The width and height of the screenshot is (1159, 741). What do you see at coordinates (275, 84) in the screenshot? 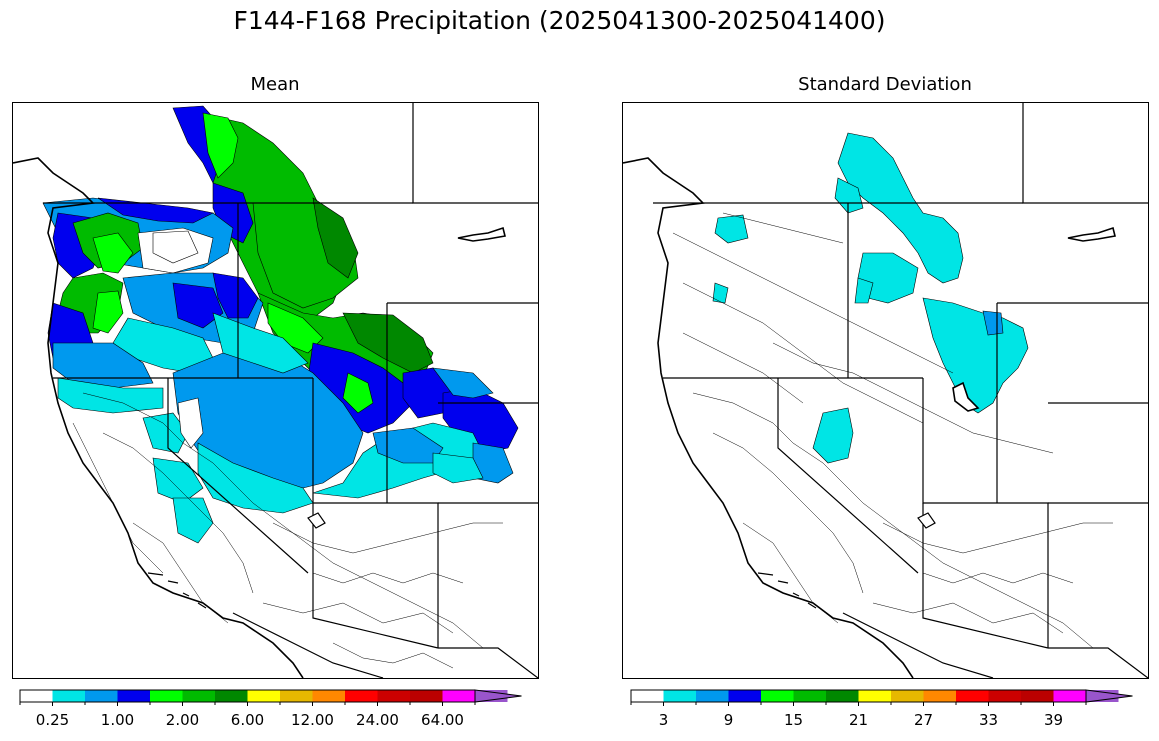
I see `mean-panel-title: Mean` at bounding box center [275, 84].